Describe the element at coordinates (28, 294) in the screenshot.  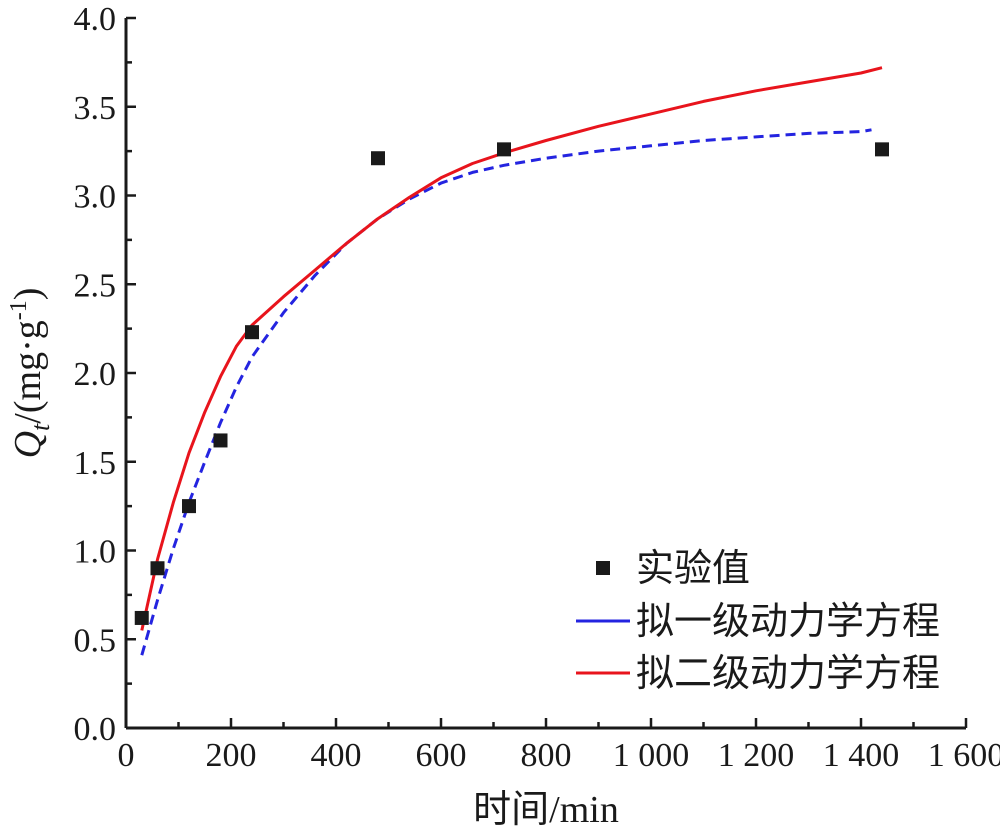
I see `y-axis-unit-close: )` at that location.